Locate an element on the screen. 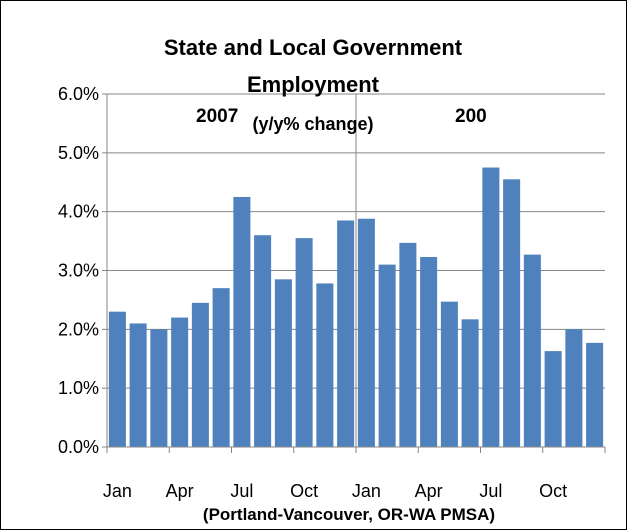 The image size is (629, 532). group-label-2008: 200 is located at coordinates (471, 116).